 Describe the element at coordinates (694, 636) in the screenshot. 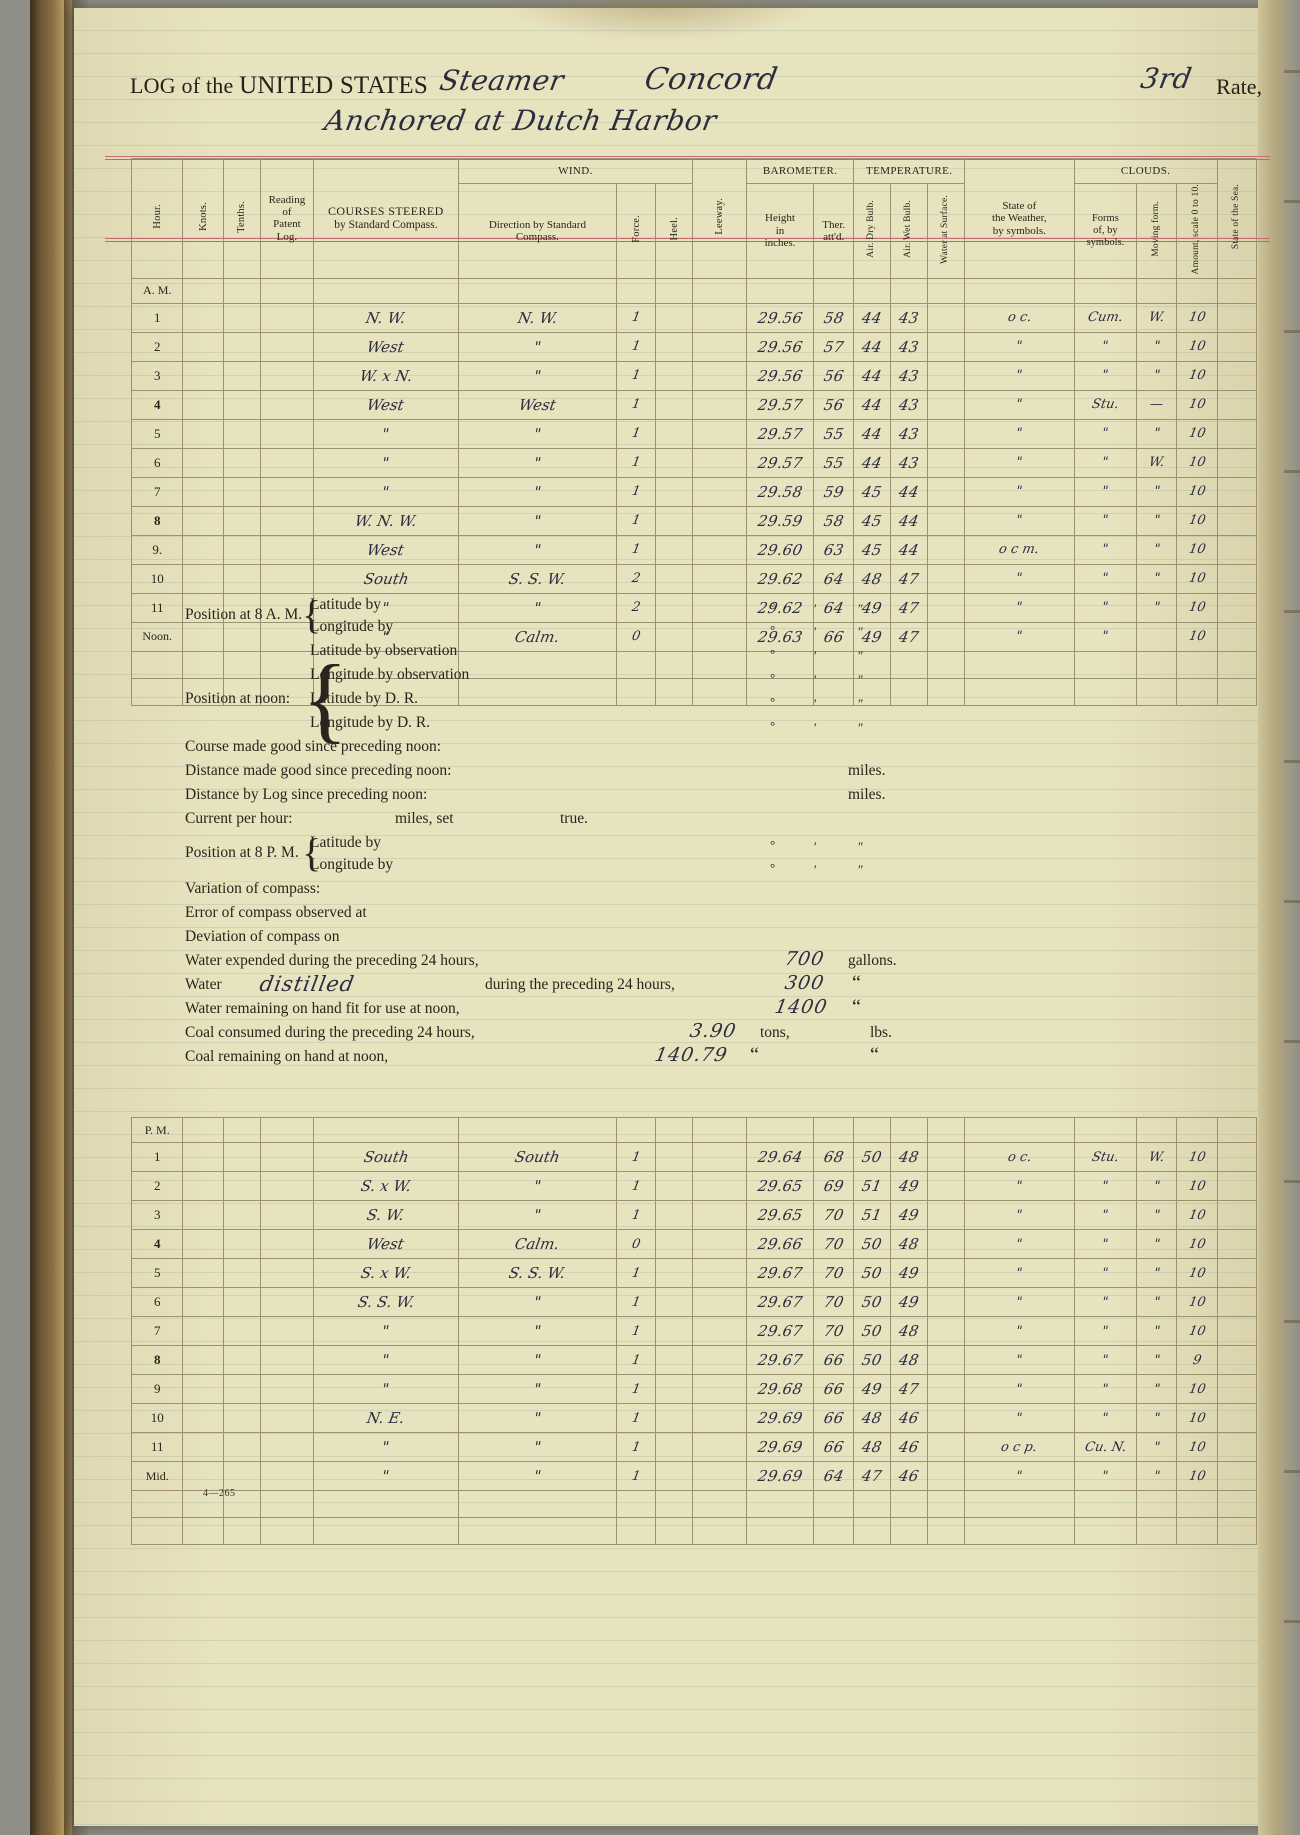

I see `table-row: Noon. " Calm. 0 29.63 66 49 47 " " 10` at that location.